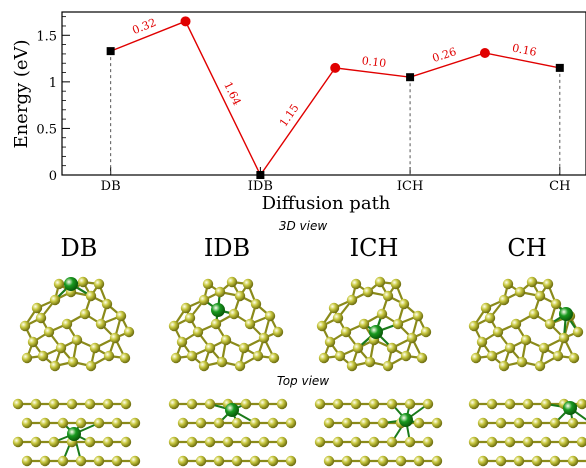 The image size is (586, 468). Describe the element at coordinates (232, 94) in the screenshot. I see `barrier-label: 1.64` at that location.